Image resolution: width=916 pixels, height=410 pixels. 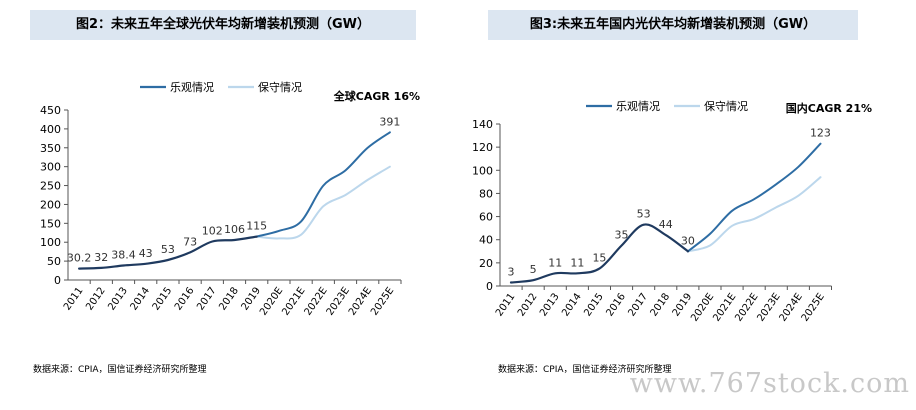 I want to click on data-label: 106, so click(x=234, y=229).